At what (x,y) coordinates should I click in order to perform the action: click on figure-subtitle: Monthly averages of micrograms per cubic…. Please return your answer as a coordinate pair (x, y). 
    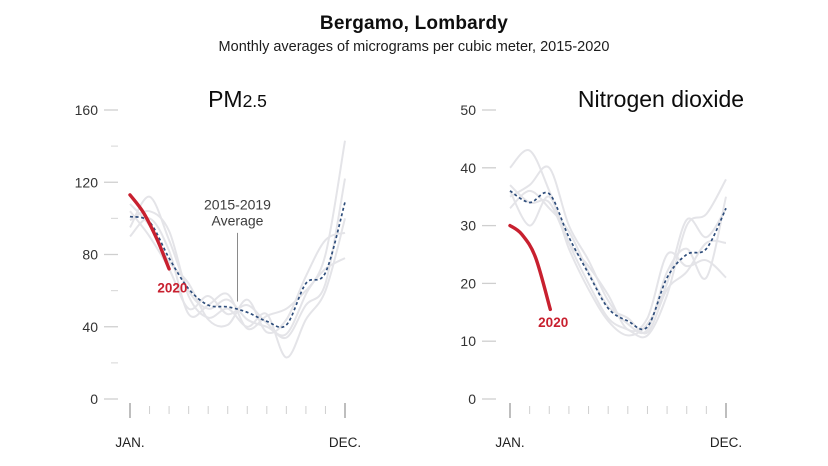
    Looking at the image, I should click on (414, 47).